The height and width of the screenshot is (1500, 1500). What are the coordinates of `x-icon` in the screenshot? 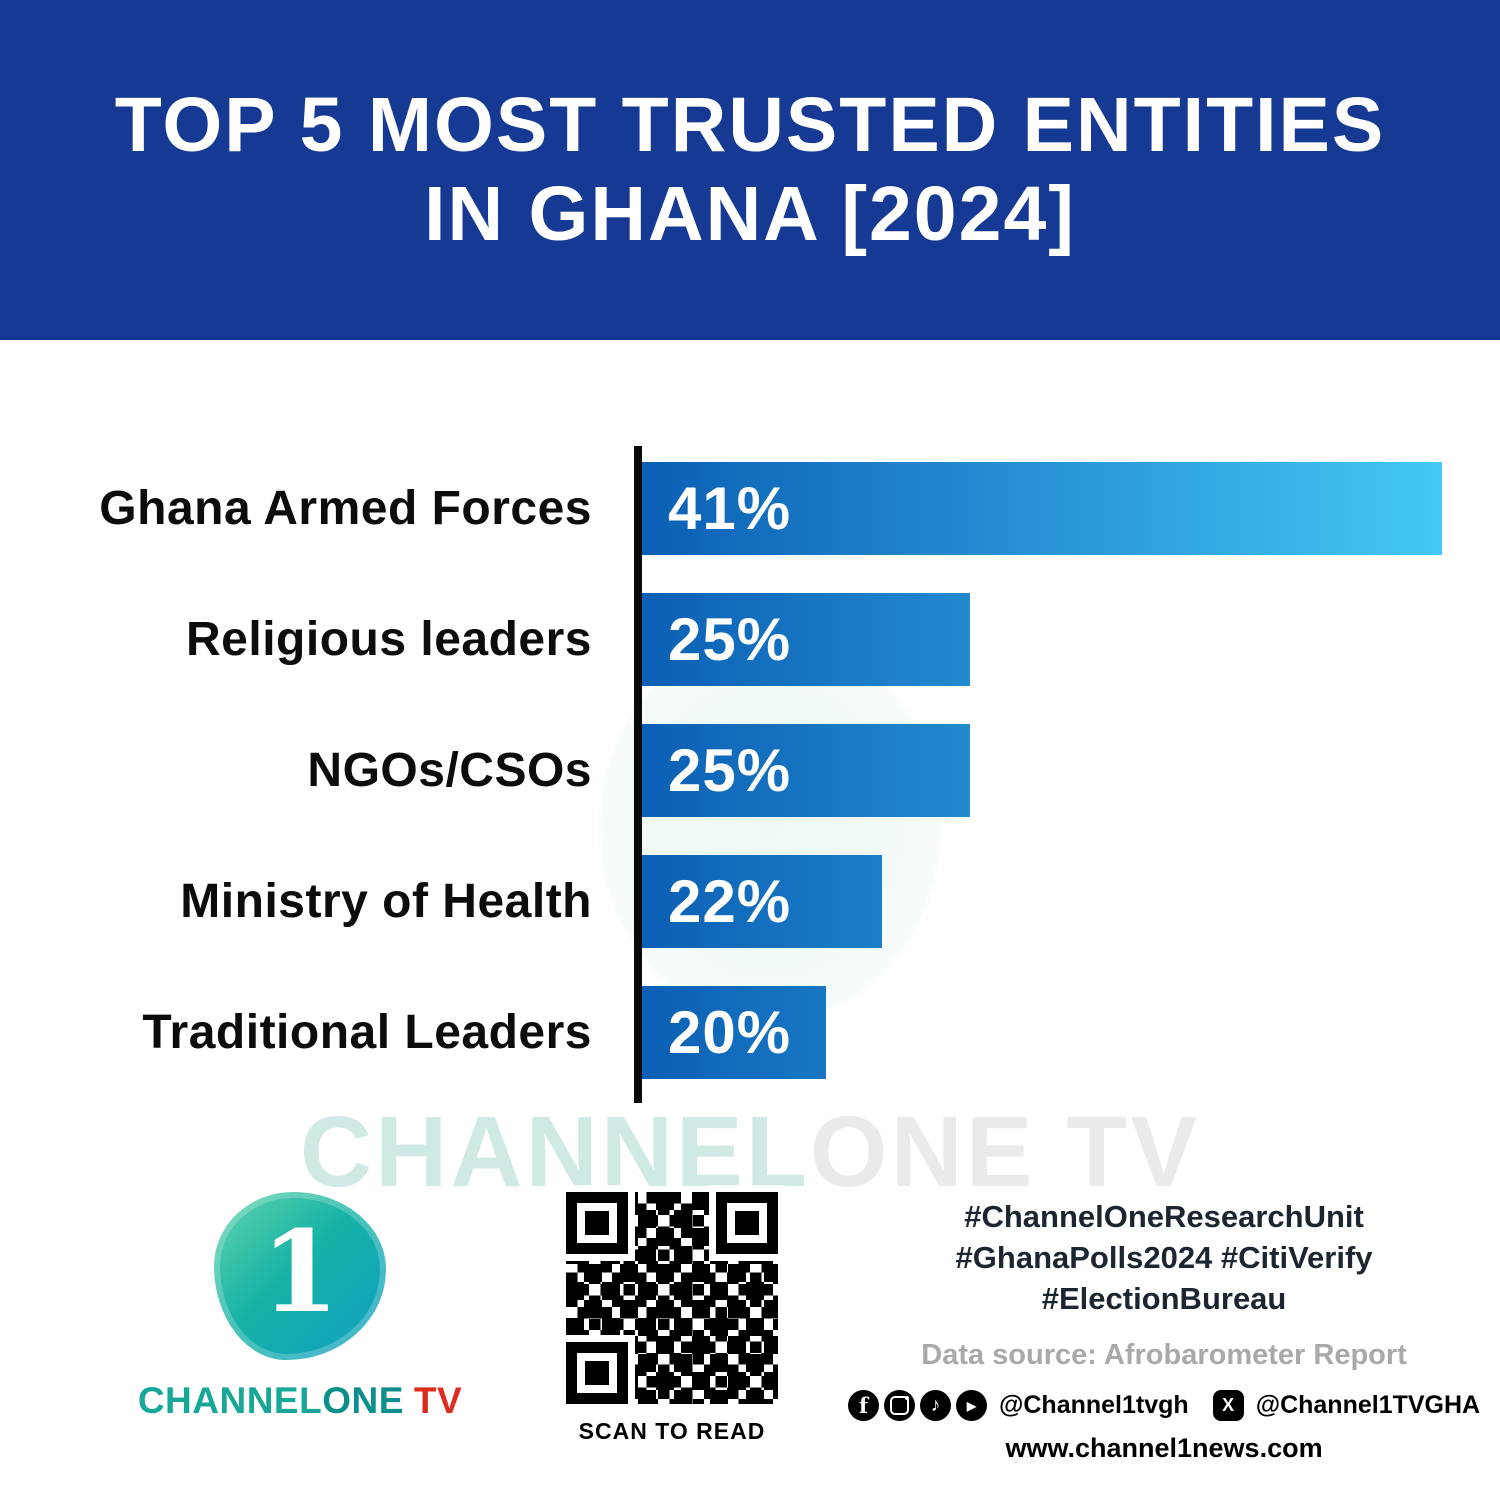 It's located at (1228, 1405).